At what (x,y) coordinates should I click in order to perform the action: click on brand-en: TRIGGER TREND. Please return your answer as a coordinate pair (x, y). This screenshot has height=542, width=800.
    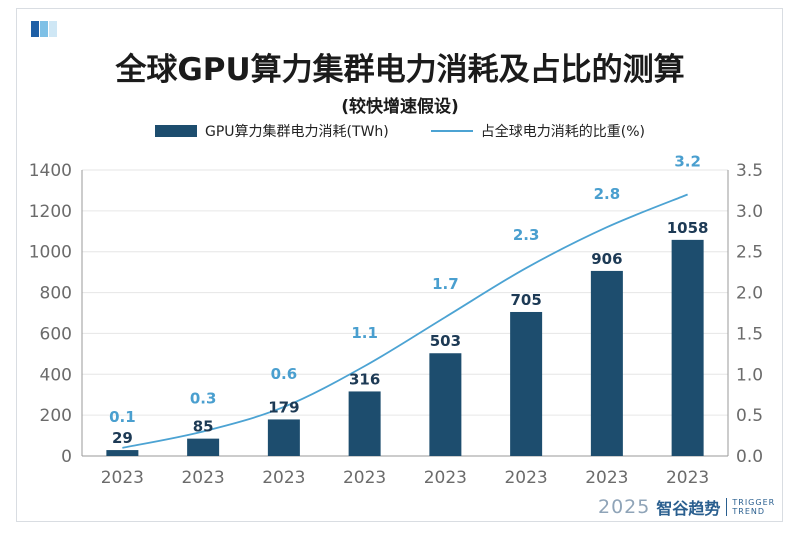
    Looking at the image, I should click on (750, 507).